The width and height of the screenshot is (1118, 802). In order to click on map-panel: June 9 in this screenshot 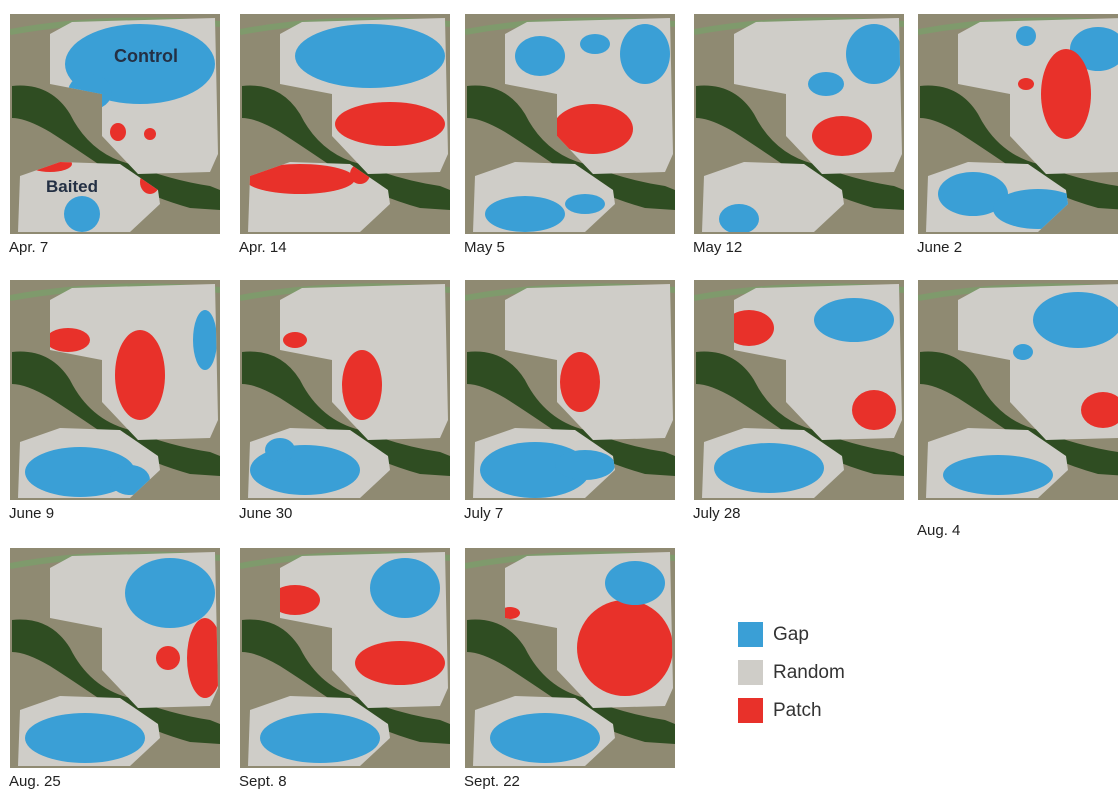, I will do `click(114, 401)`.